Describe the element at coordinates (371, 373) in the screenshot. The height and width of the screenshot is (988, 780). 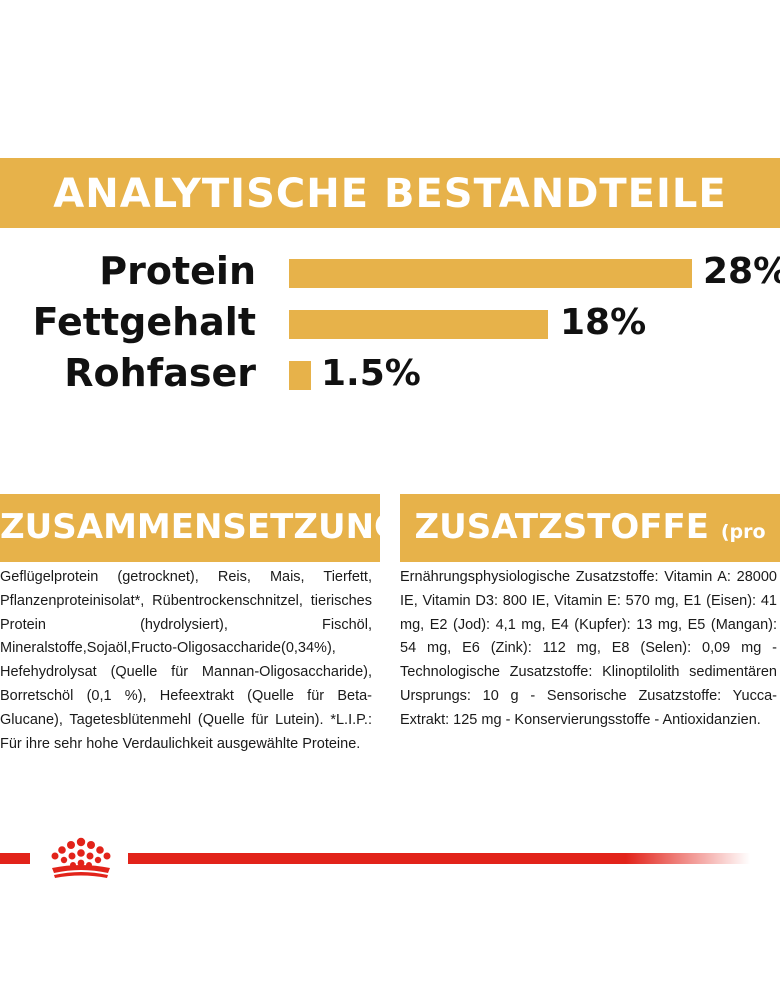
I see `nutrient-value-rohfaser: 1.5%` at that location.